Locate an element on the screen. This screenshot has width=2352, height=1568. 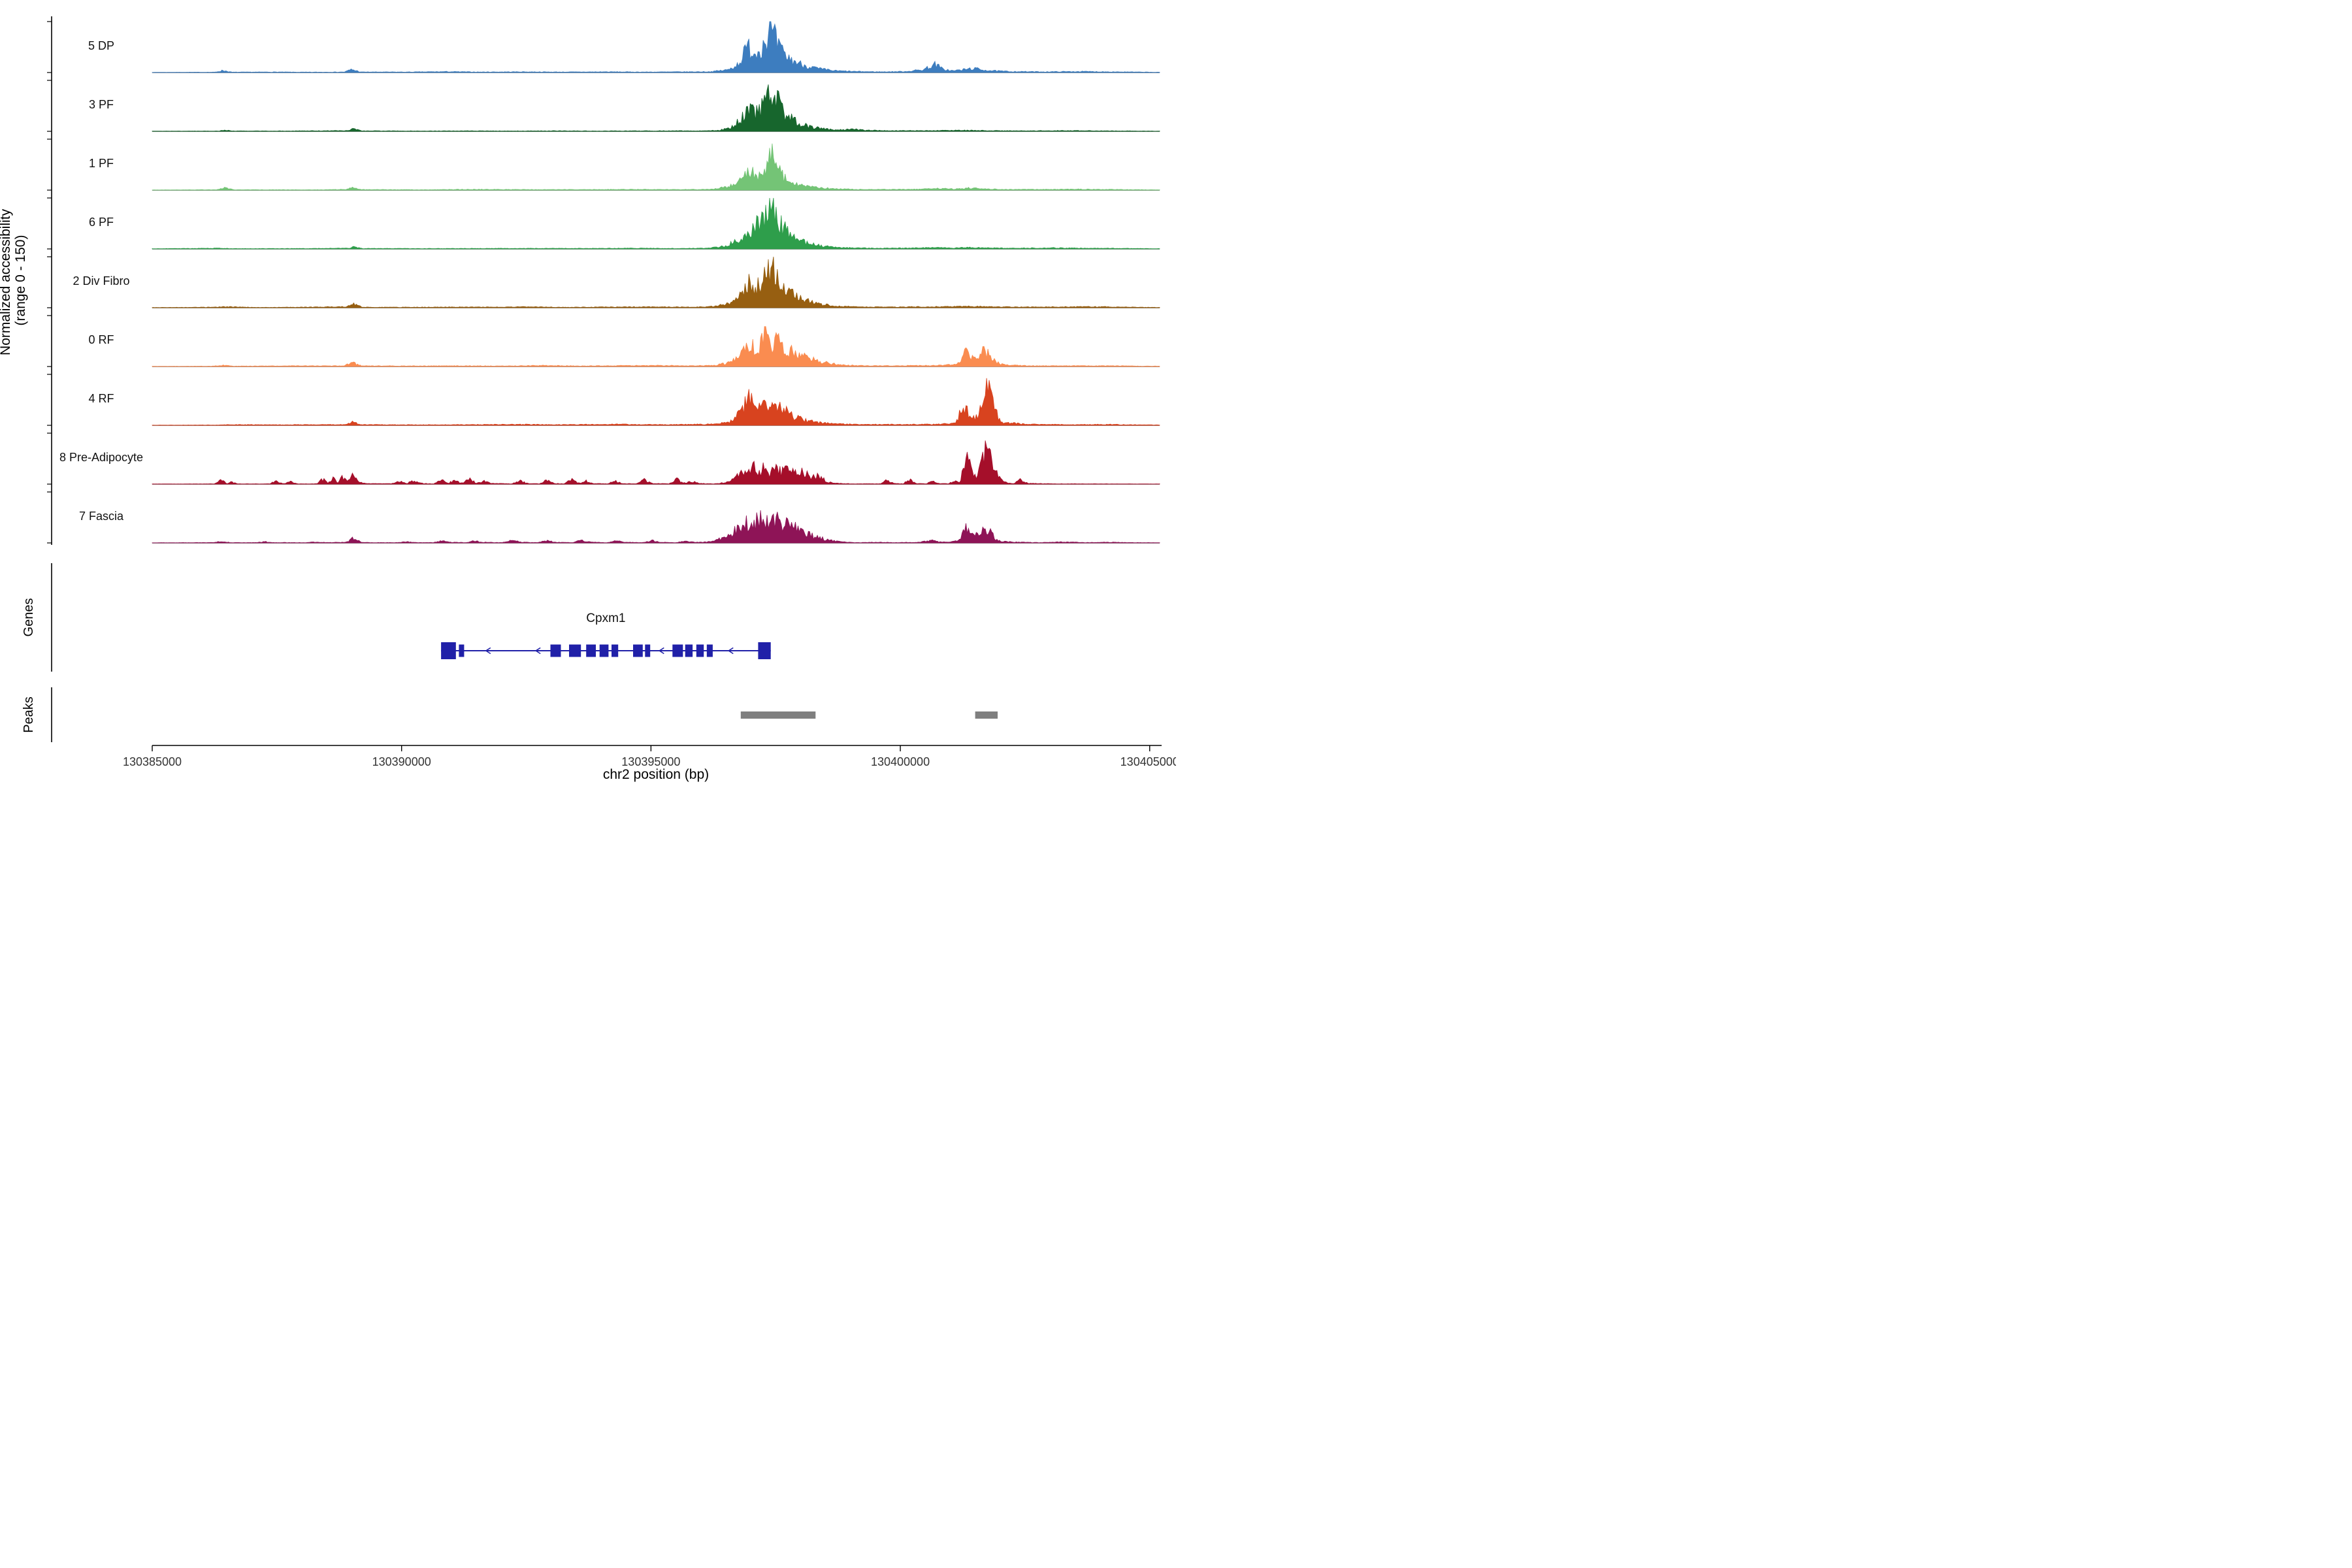
coverage-track: 3 PF is located at coordinates (624, 108).